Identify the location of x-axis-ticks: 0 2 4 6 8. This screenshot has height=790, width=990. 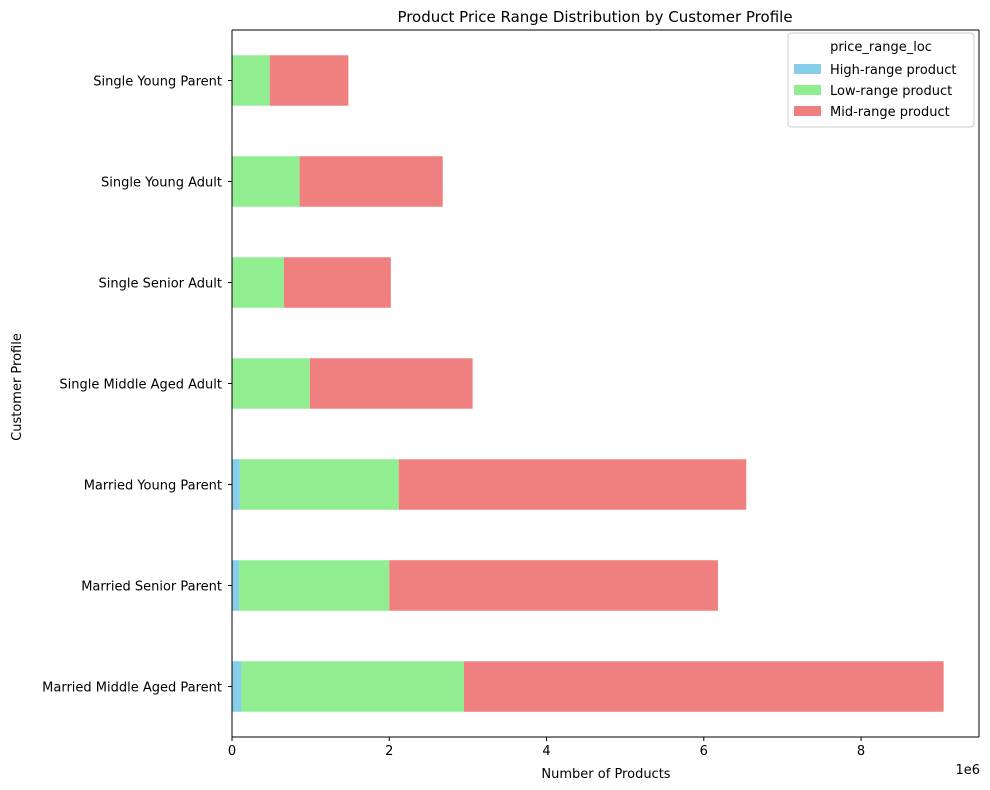
(546, 748).